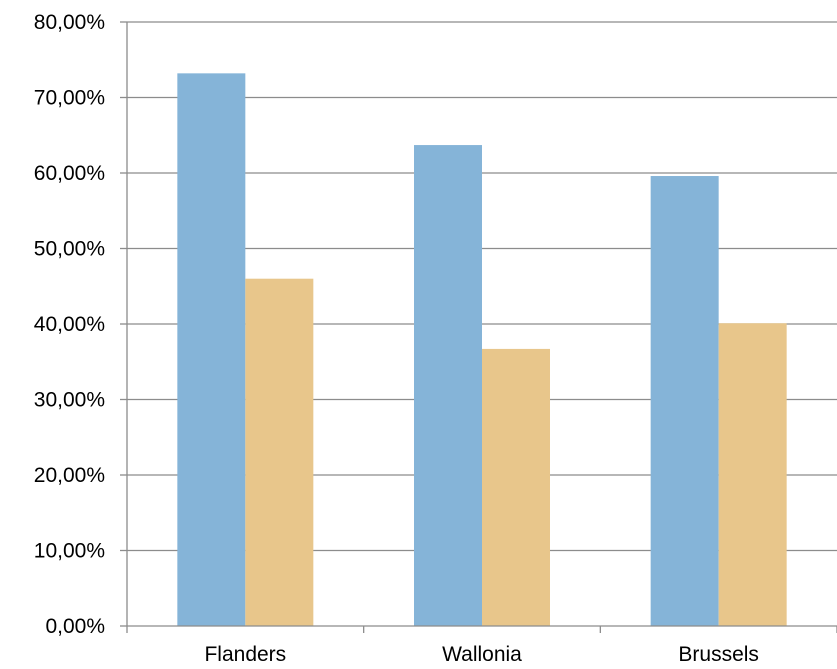 This screenshot has width=837, height=669. What do you see at coordinates (69, 249) in the screenshot?
I see `y-tick-label: 50,00%` at bounding box center [69, 249].